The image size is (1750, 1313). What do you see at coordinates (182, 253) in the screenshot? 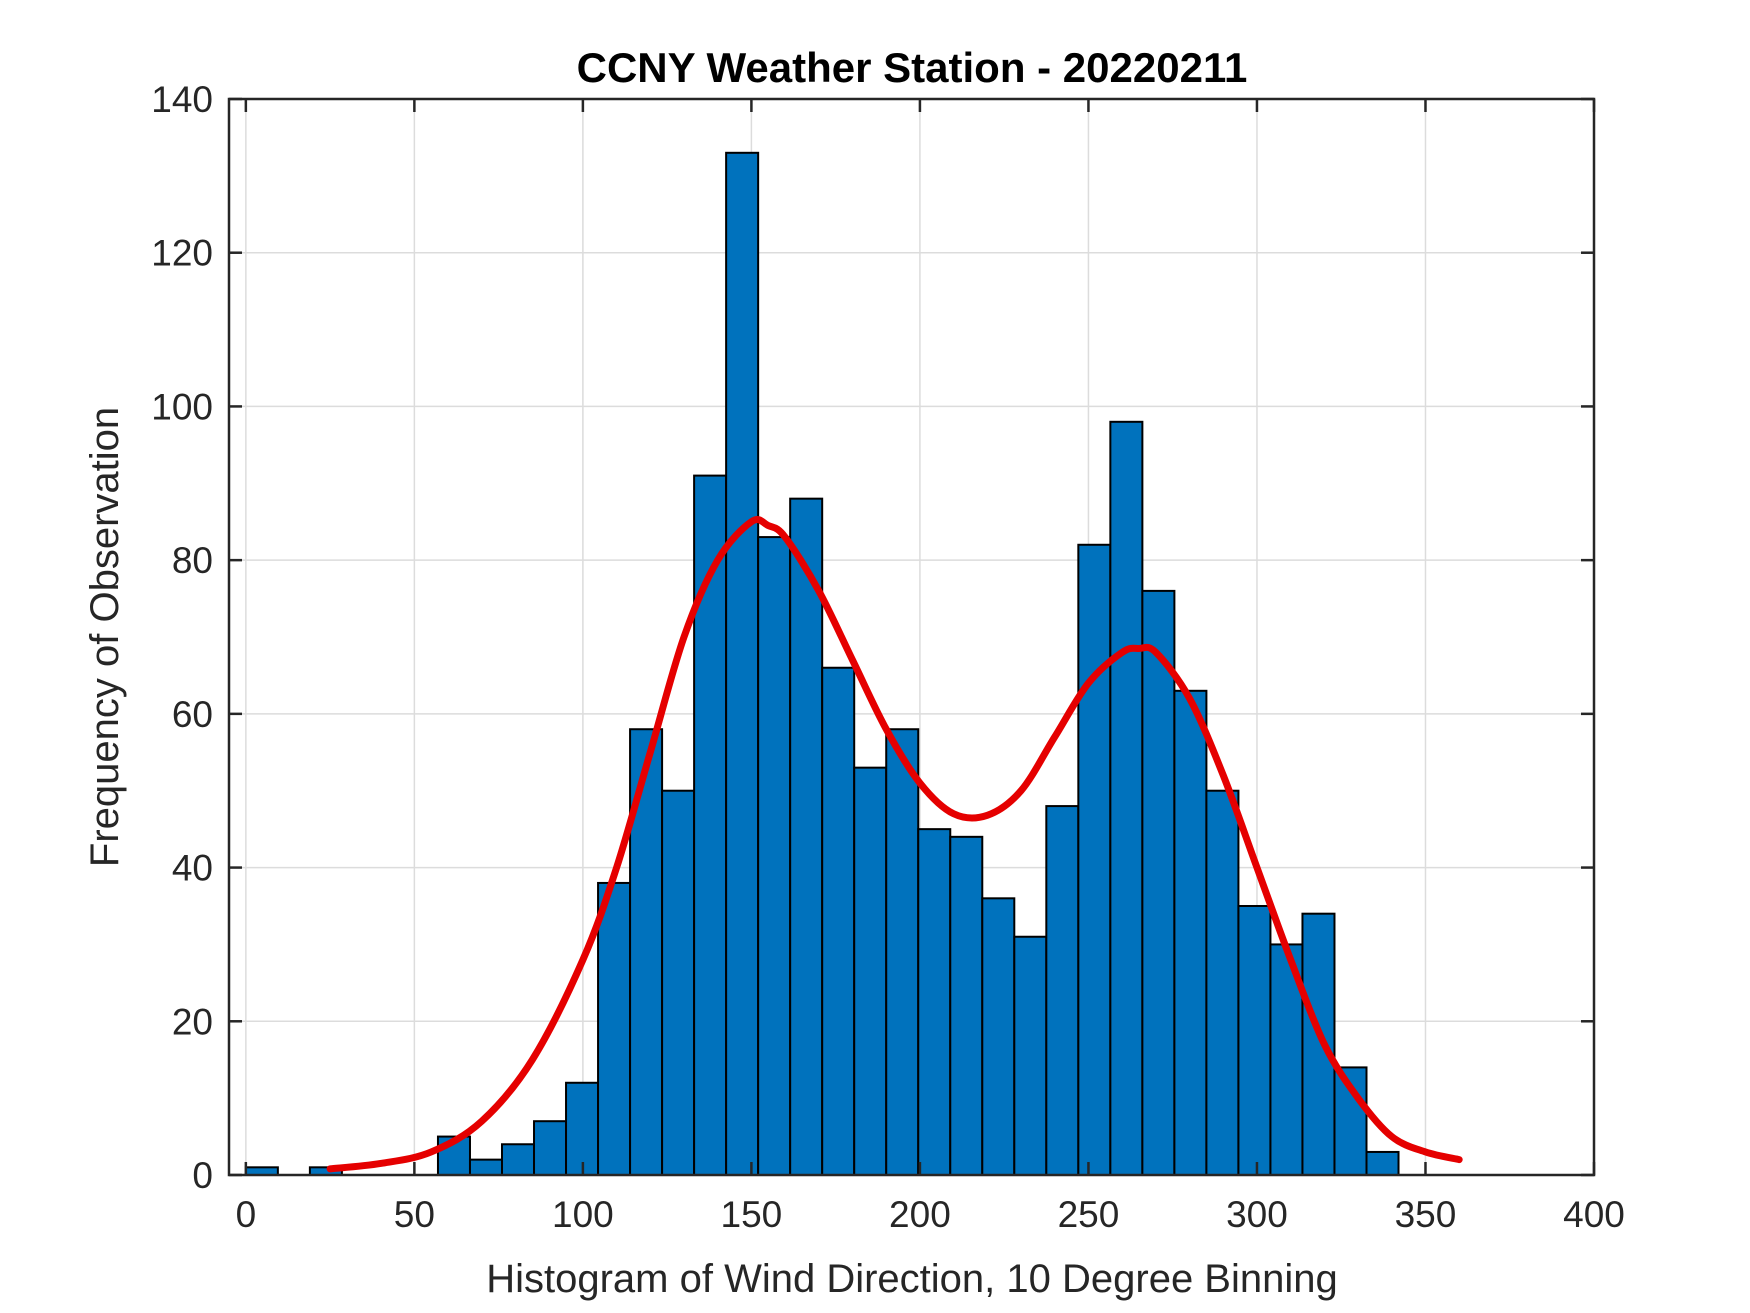
I see `y-tick-label: 120` at bounding box center [182, 253].